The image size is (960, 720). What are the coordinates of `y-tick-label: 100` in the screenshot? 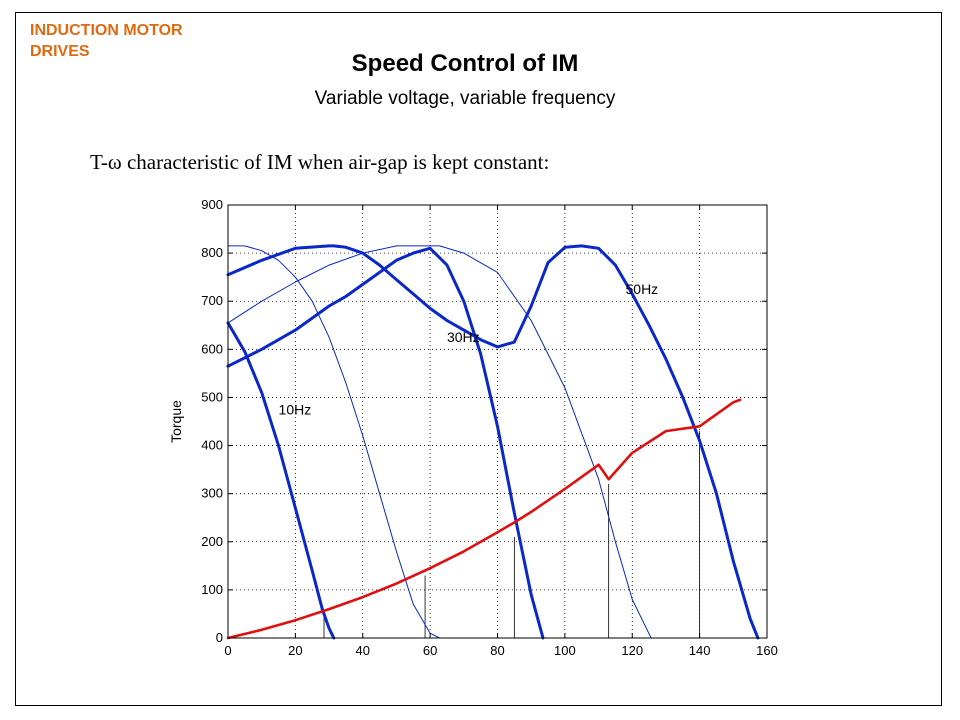 It's located at (212, 589).